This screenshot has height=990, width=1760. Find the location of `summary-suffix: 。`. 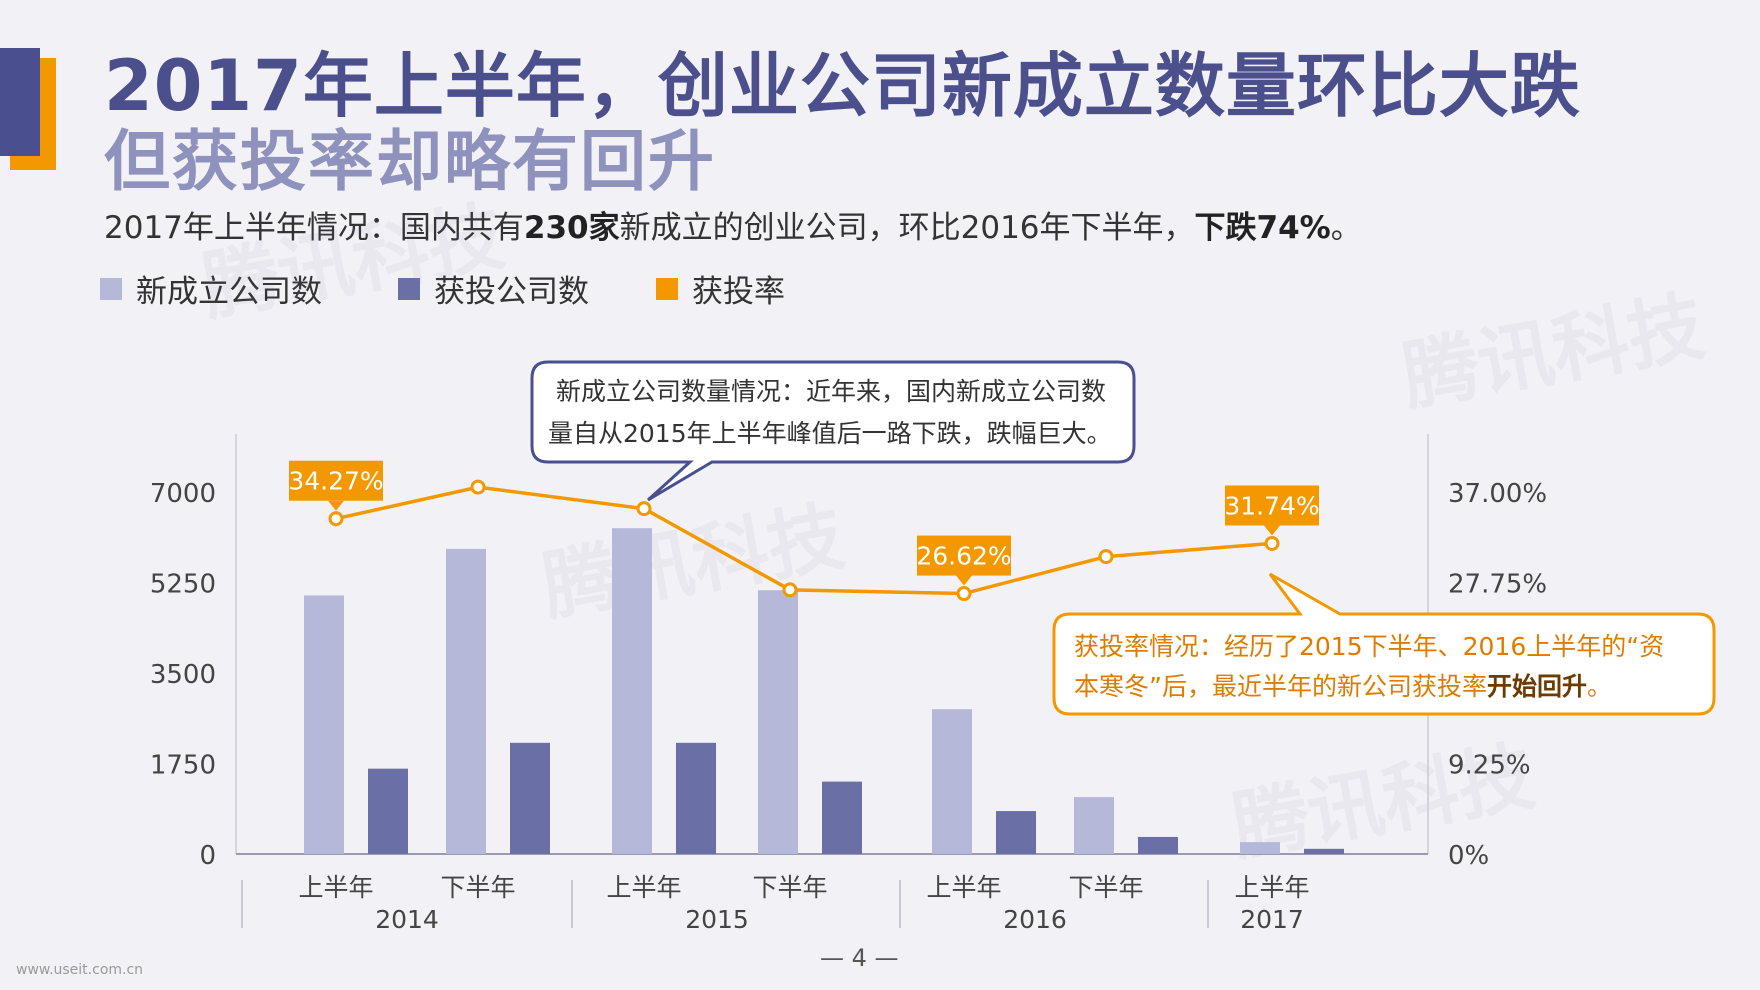

summary-suffix: 。 is located at coordinates (1346, 228).